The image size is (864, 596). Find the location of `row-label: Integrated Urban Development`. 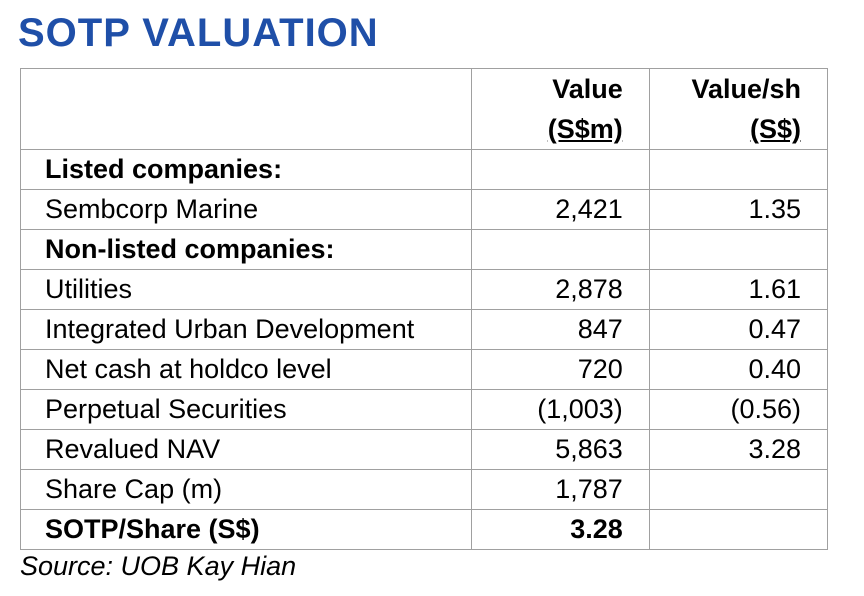

row-label: Integrated Urban Development is located at coordinates (246, 329).